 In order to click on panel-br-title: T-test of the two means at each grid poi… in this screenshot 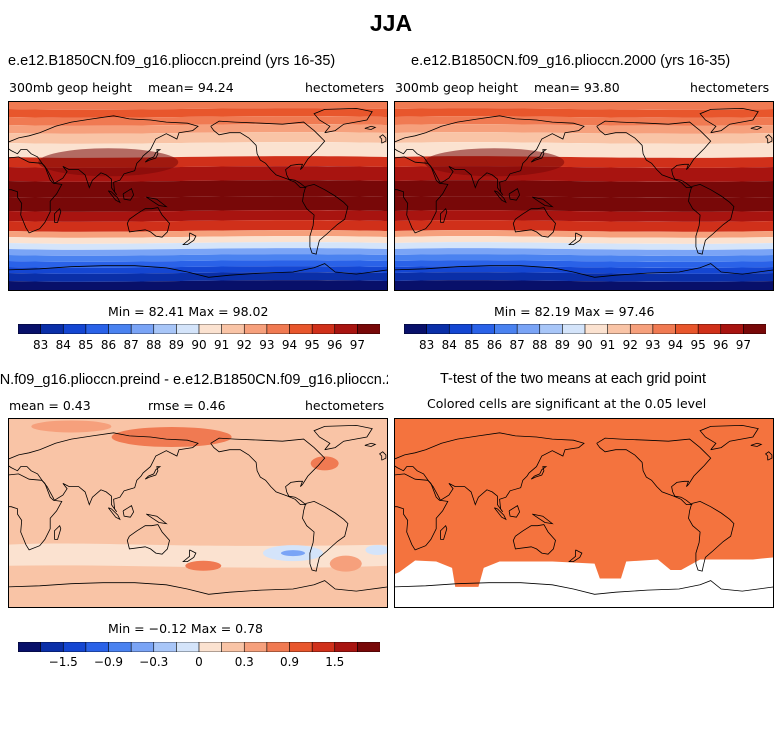, I will do `click(573, 379)`.